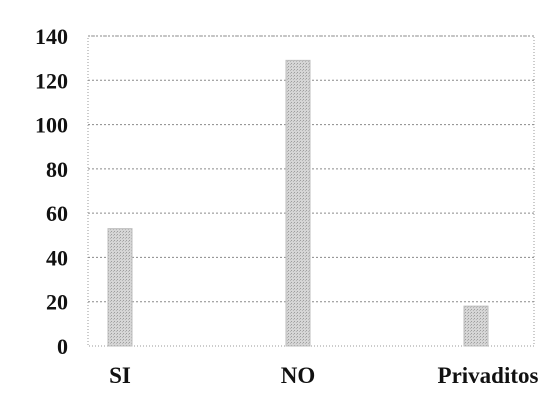 Image resolution: width=556 pixels, height=402 pixels. Describe the element at coordinates (298, 375) in the screenshot. I see `x-category-label: NO` at that location.